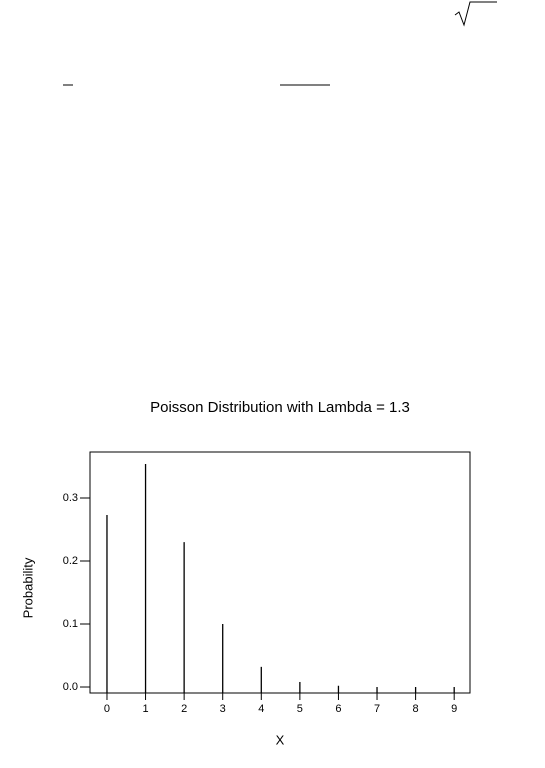 The height and width of the screenshot is (768, 545). What do you see at coordinates (280, 739) in the screenshot?
I see `x-axis-label: X` at bounding box center [280, 739].